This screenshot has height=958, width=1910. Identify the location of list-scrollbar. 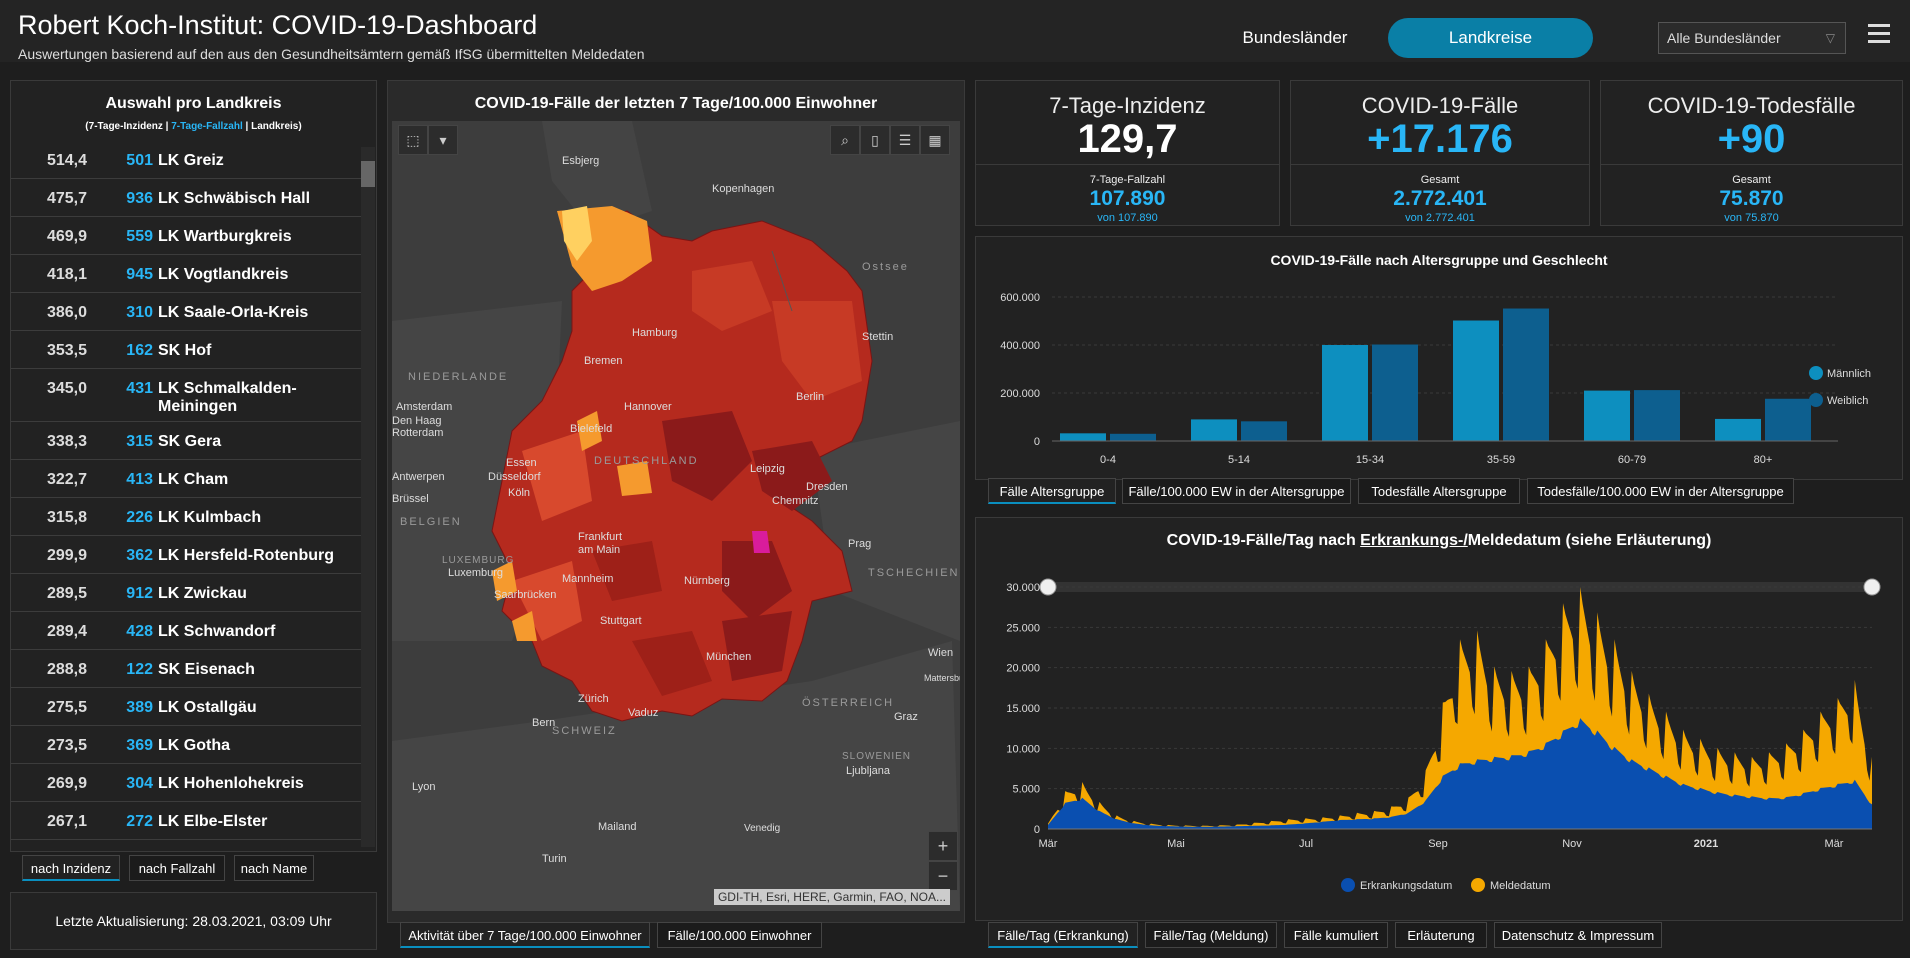
(368, 497).